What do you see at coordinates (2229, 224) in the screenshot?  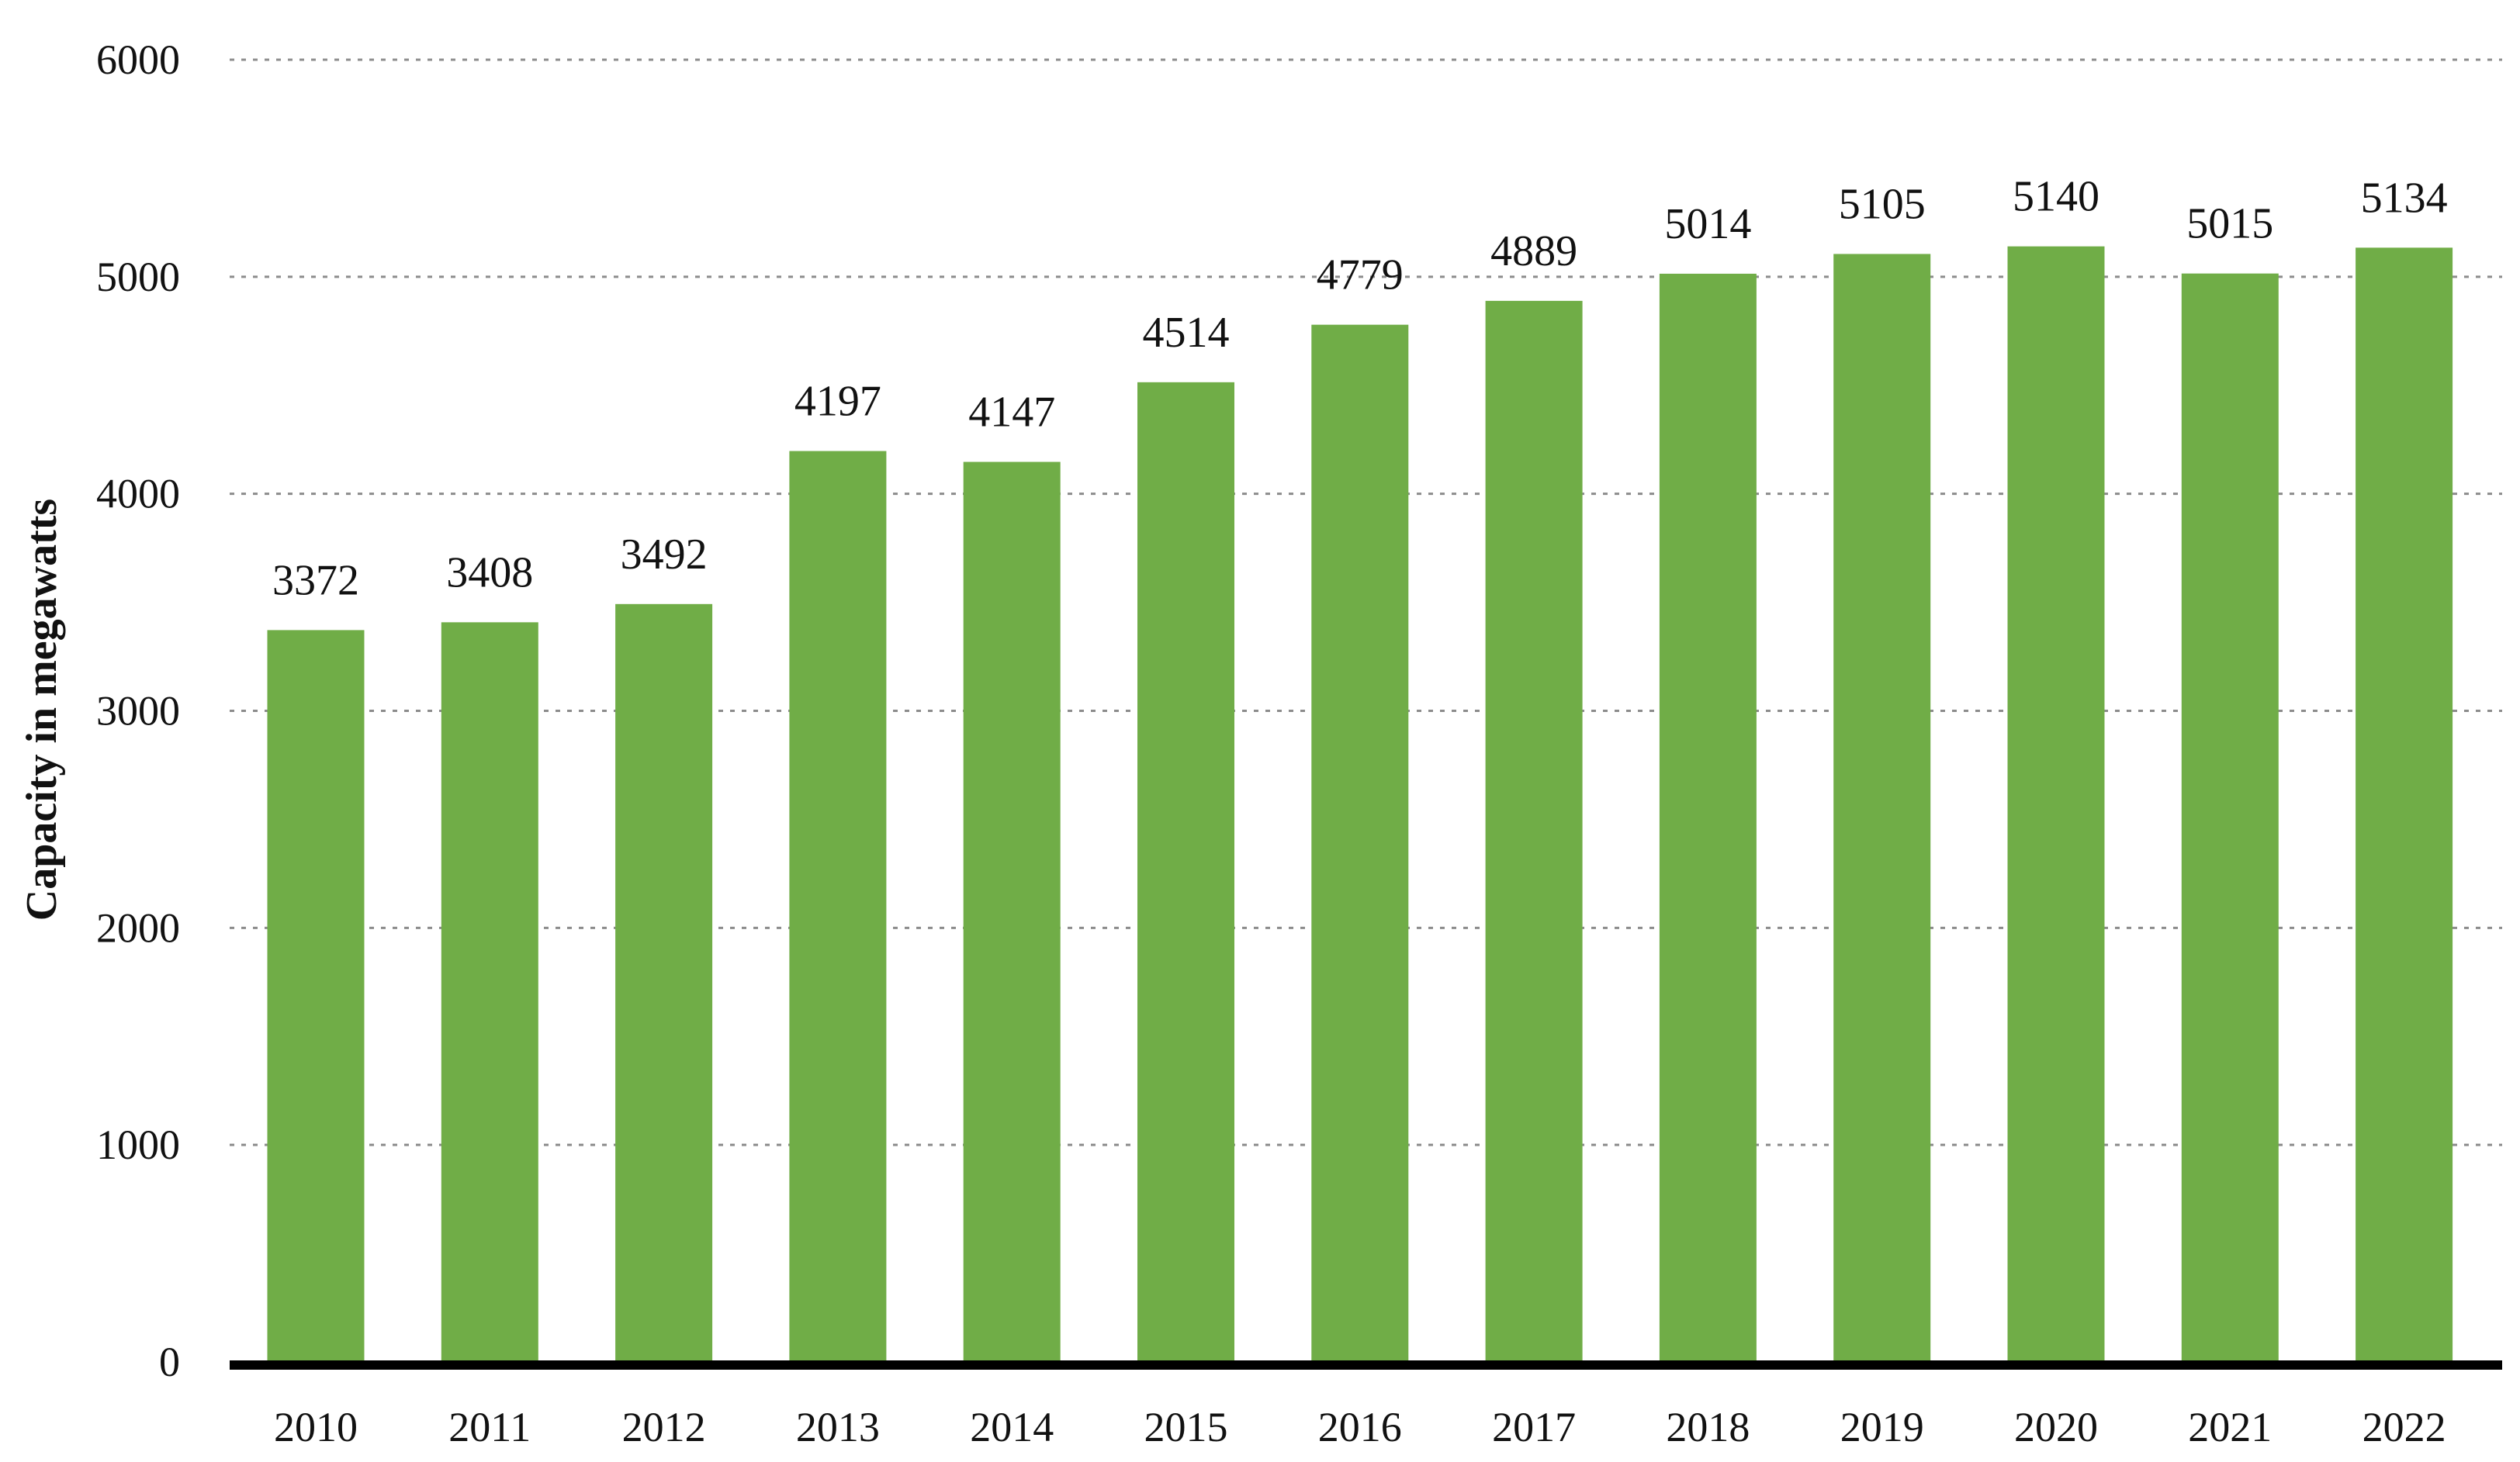 I see `data-label-2021: 5015` at bounding box center [2229, 224].